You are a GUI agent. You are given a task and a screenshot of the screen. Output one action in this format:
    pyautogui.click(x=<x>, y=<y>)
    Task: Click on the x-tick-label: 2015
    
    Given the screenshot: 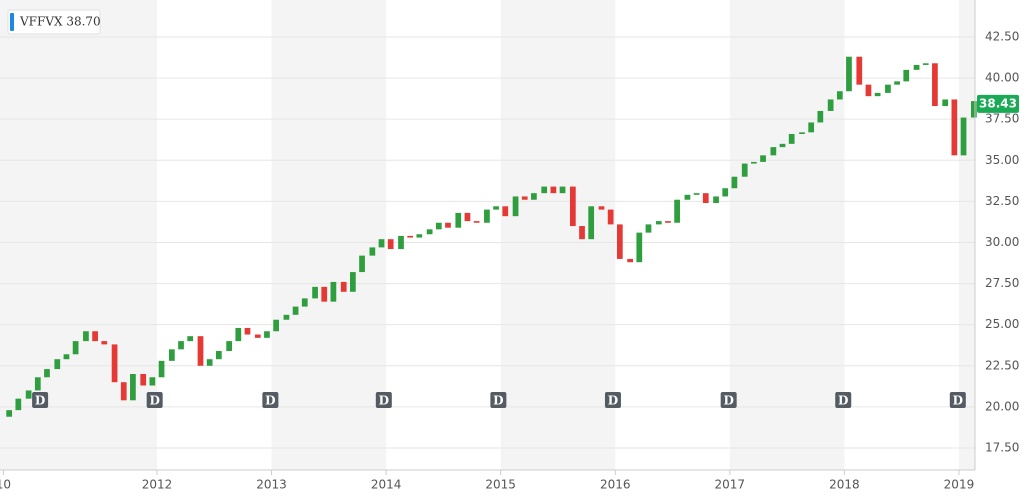 What is the action you would take?
    pyautogui.click(x=500, y=485)
    